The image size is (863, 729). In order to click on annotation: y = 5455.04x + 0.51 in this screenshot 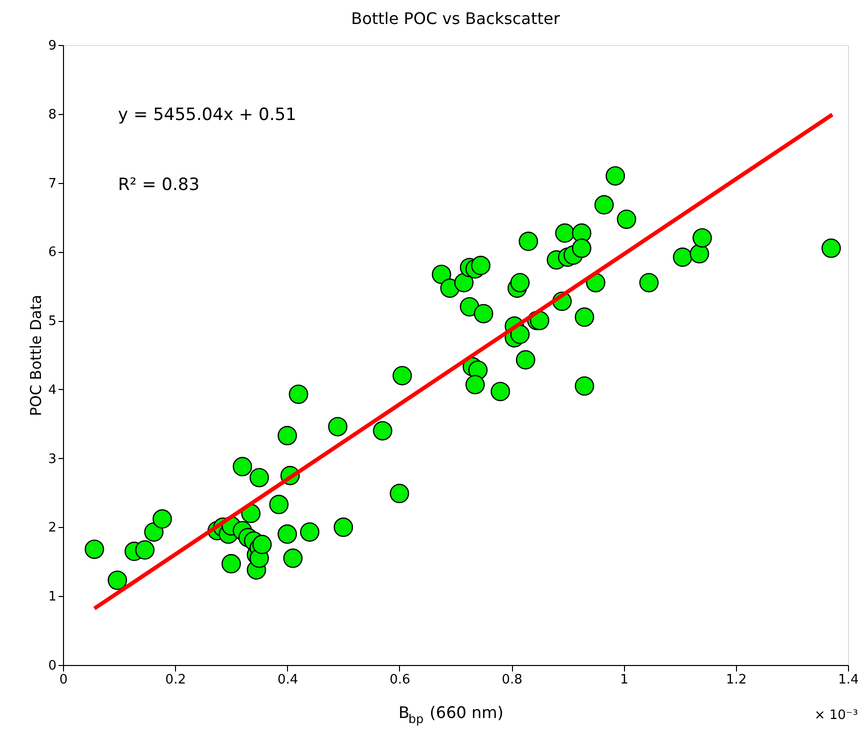, I will do `click(207, 115)`.